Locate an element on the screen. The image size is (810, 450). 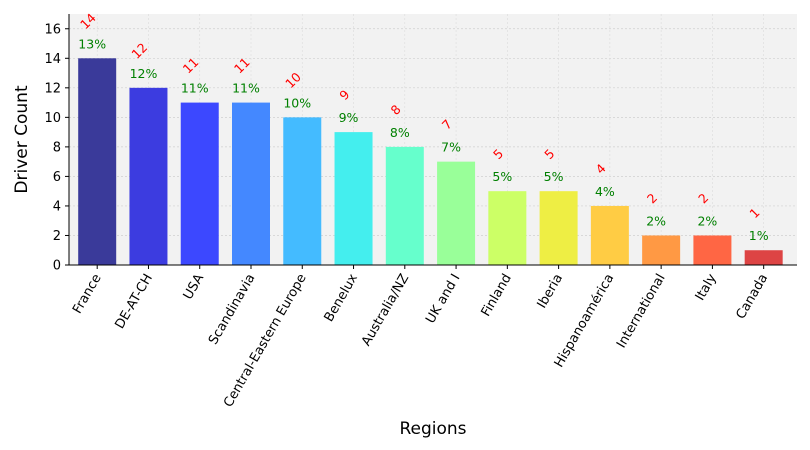
y-tick-label: 4 is located at coordinates (57, 206).